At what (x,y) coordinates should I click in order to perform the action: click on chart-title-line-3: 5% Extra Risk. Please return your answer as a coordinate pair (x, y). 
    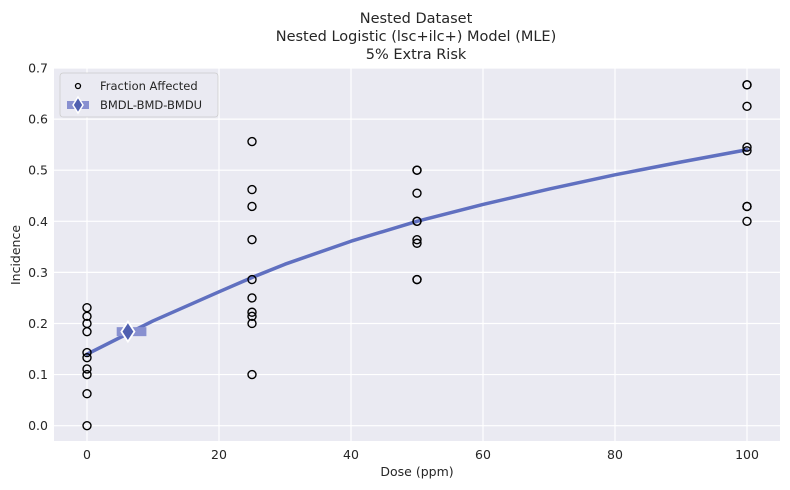
    Looking at the image, I should click on (416, 55).